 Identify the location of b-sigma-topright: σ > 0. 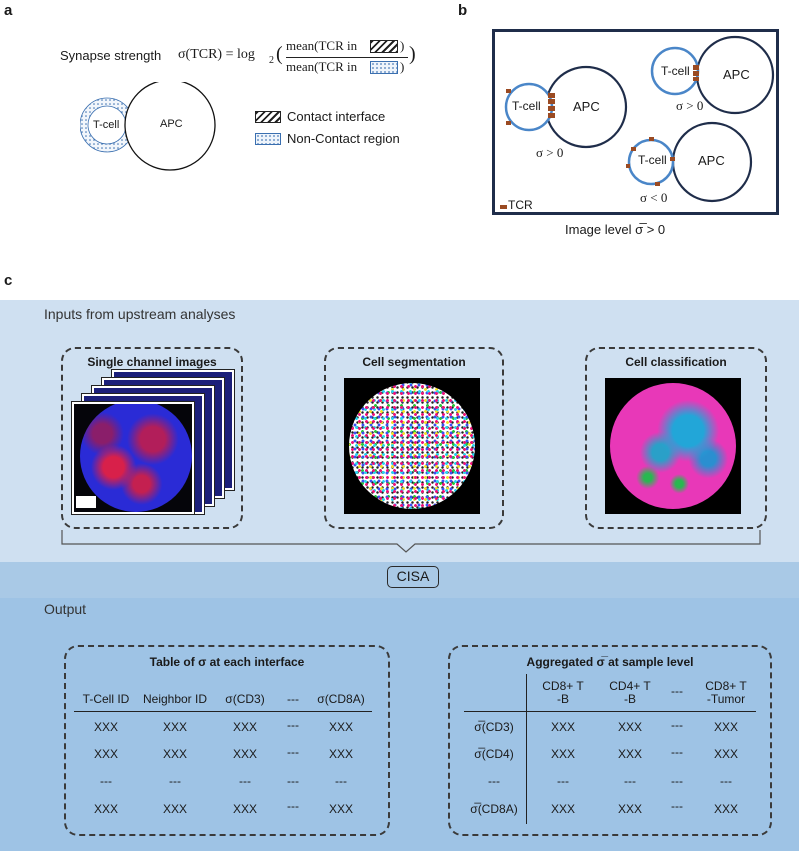
(690, 105).